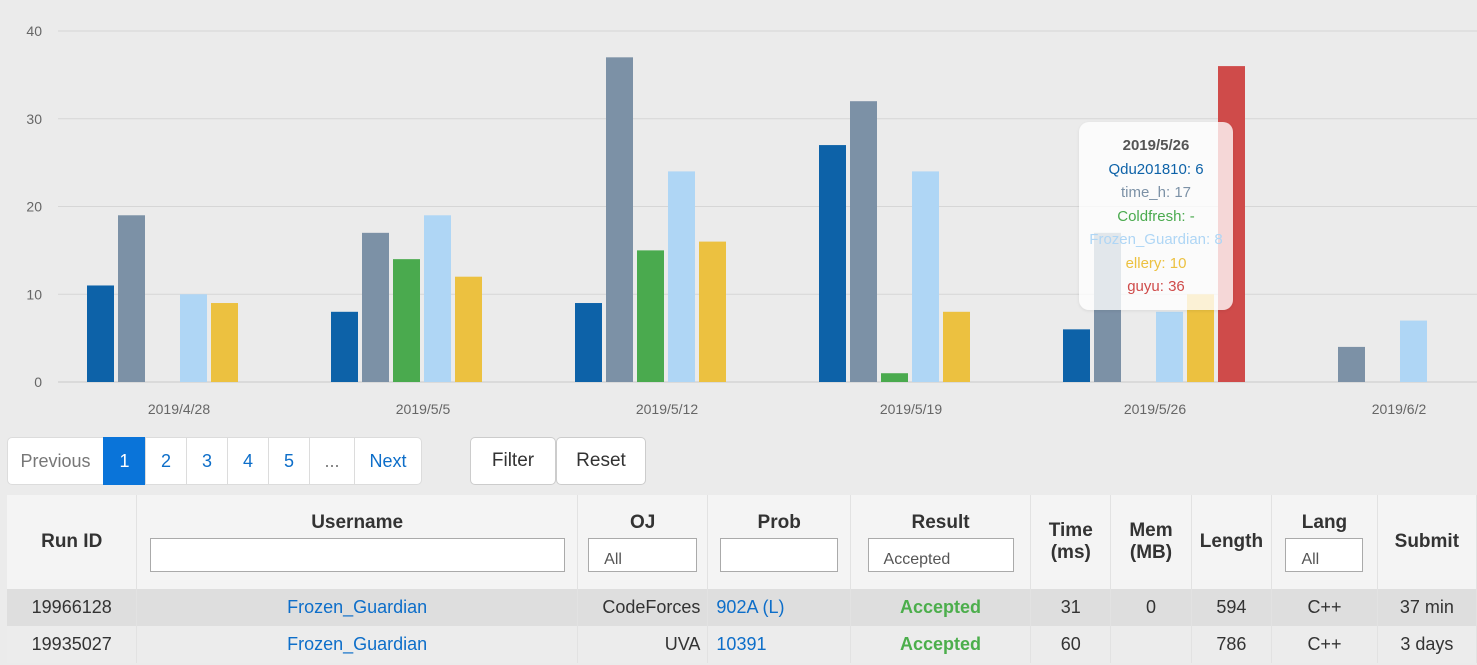 The image size is (1477, 665). Describe the element at coordinates (1151, 644) in the screenshot. I see `mem-cell` at that location.